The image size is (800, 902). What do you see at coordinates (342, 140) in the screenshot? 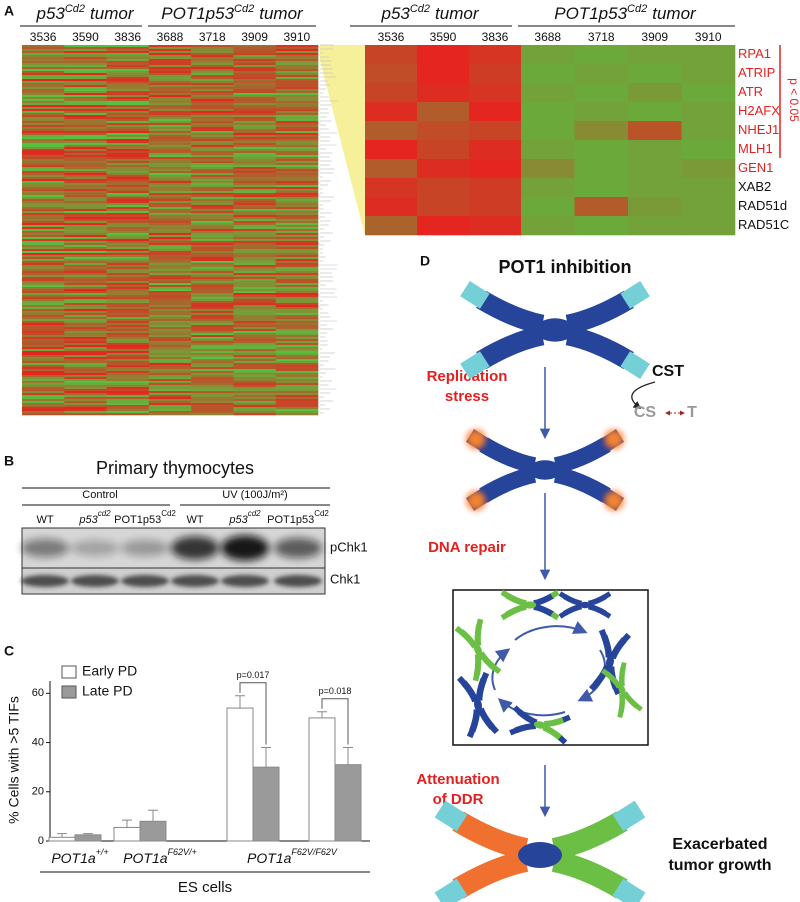
I see `zoom-funnel` at bounding box center [342, 140].